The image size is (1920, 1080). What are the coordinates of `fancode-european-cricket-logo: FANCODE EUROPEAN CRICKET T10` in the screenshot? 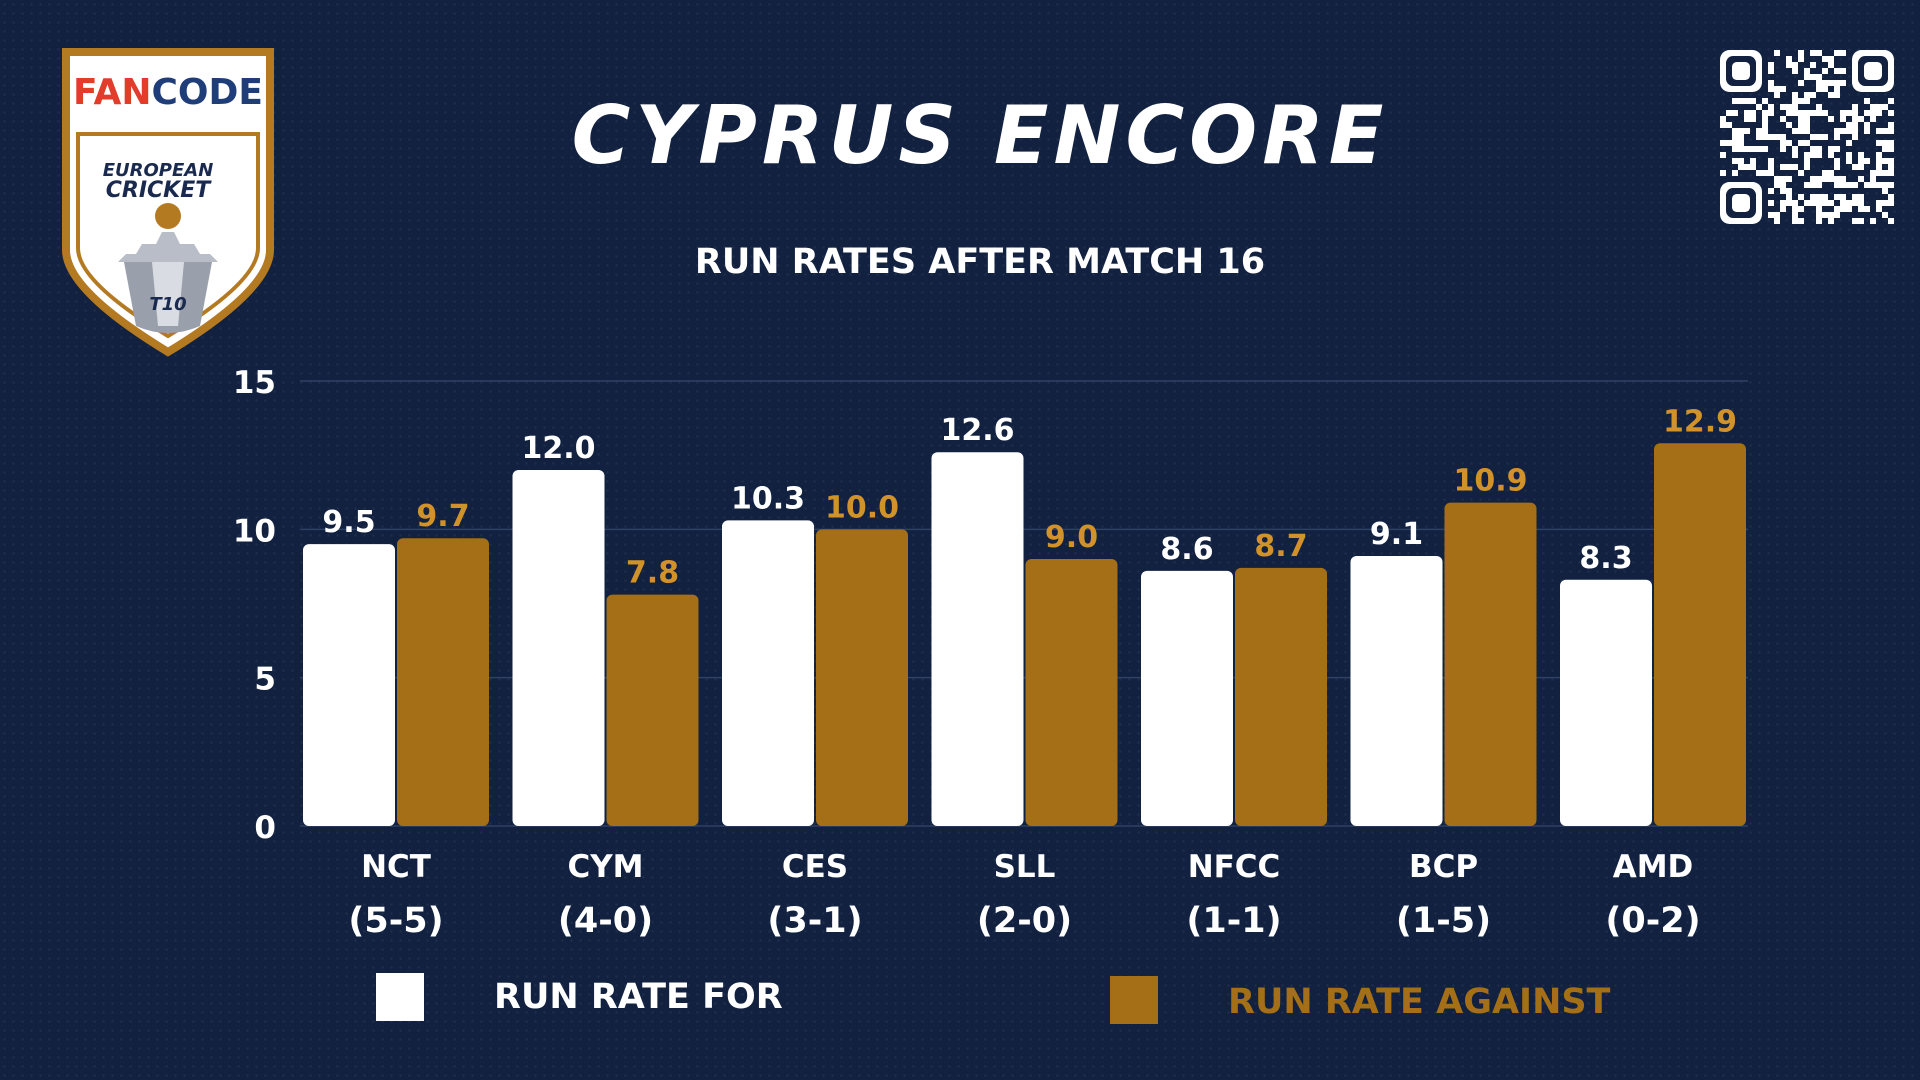 It's located at (168, 202).